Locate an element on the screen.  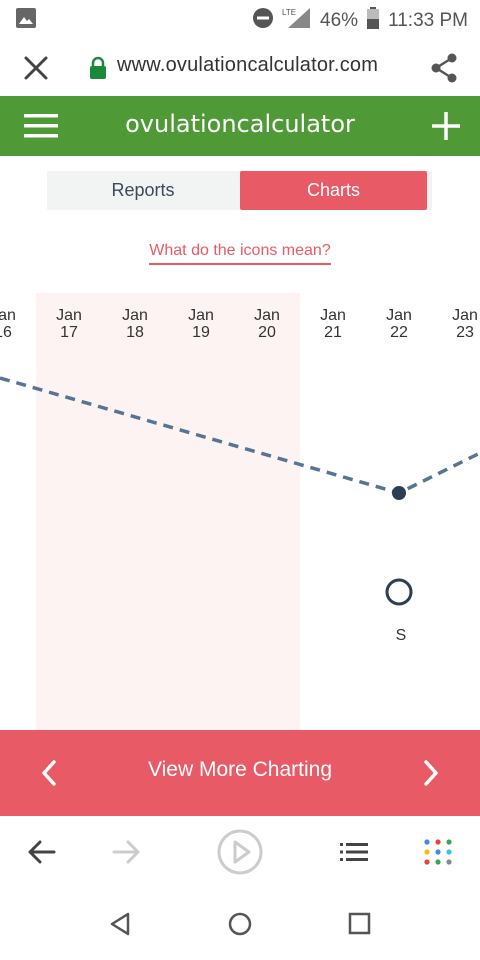
nav-back-icon is located at coordinates (120, 924).